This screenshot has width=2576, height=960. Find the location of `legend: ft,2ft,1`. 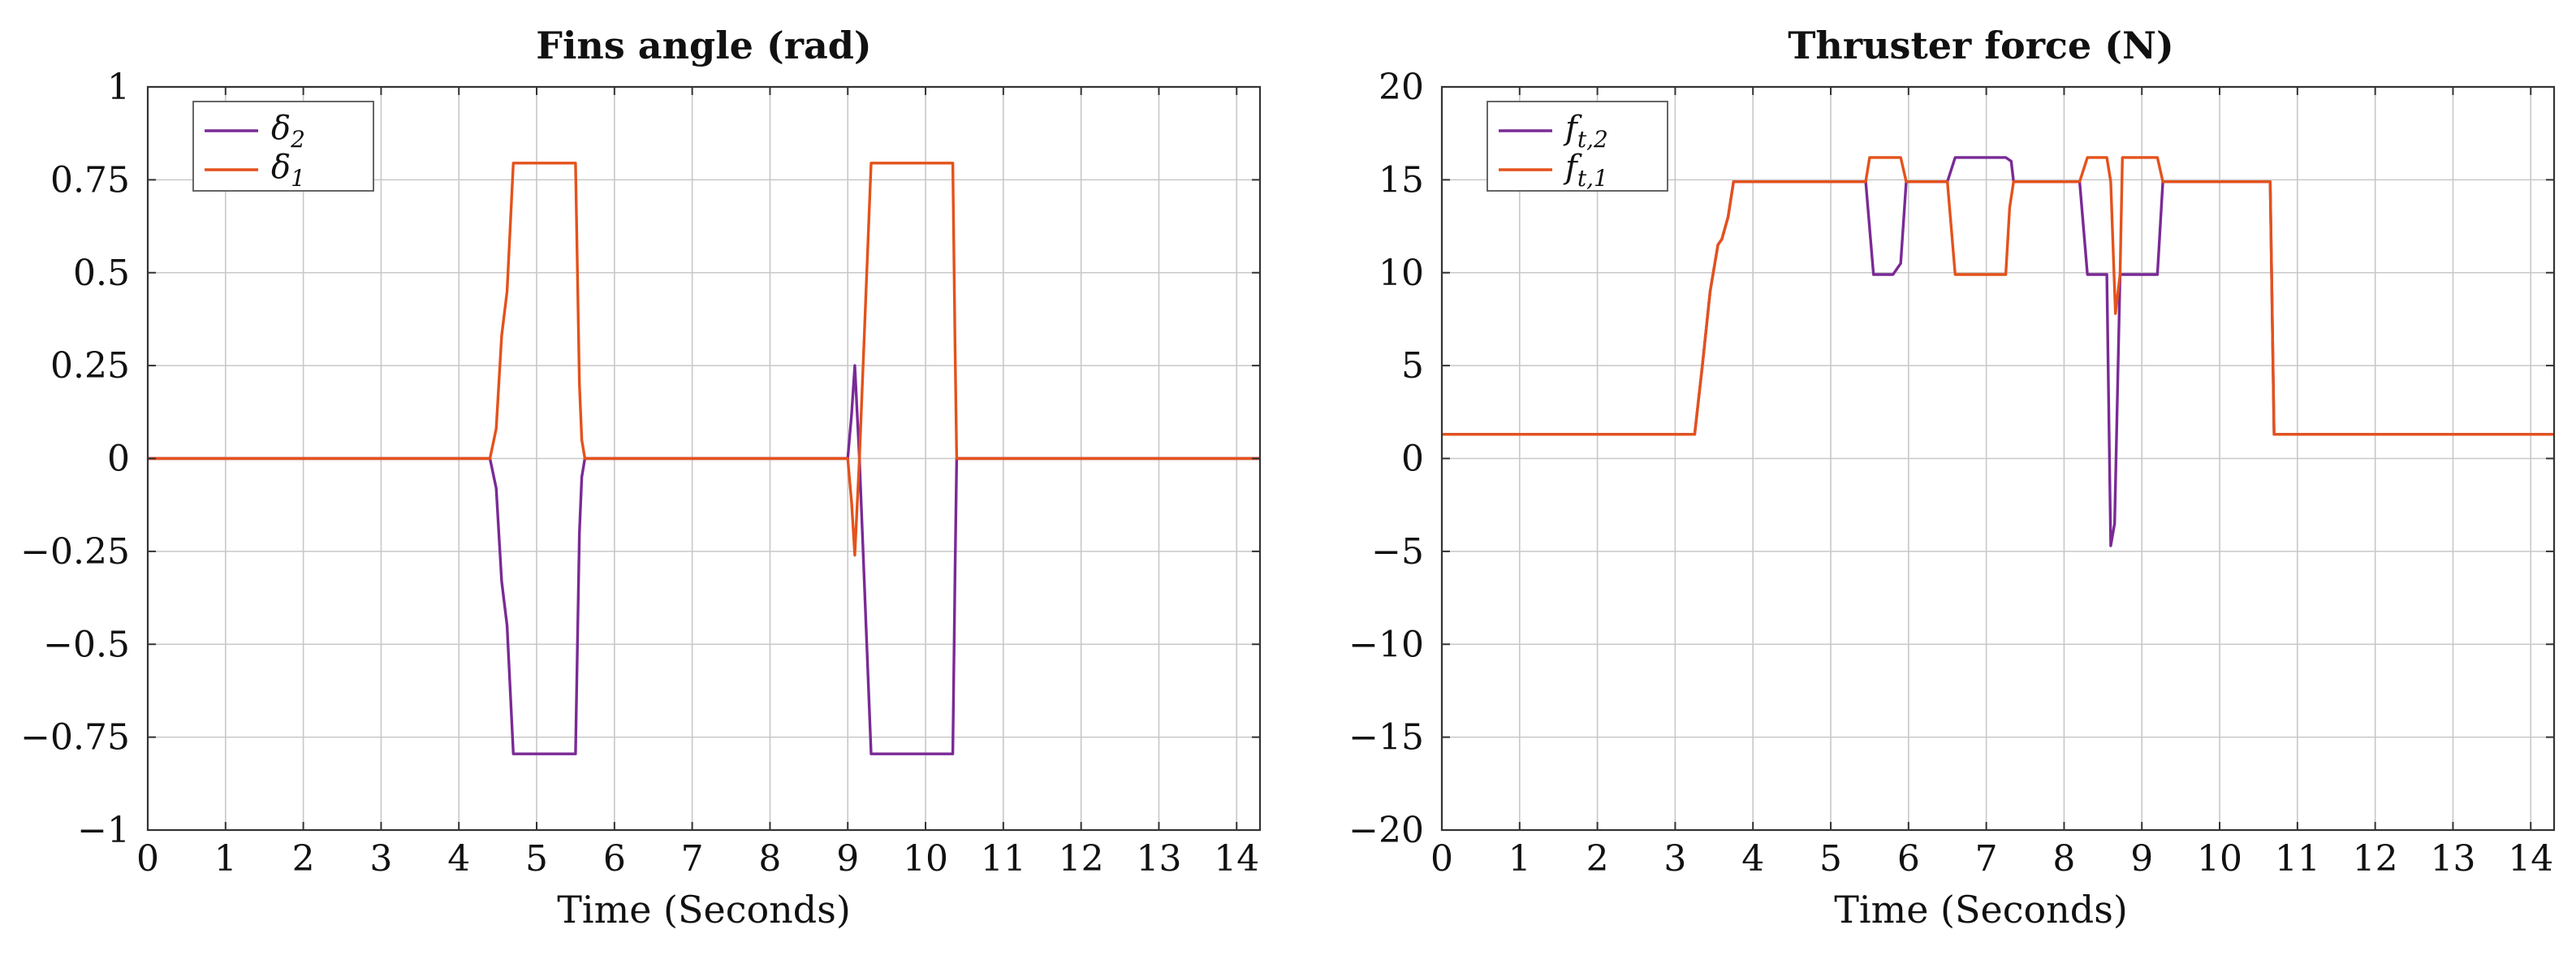

legend: ft,2ft,1 is located at coordinates (1577, 146).